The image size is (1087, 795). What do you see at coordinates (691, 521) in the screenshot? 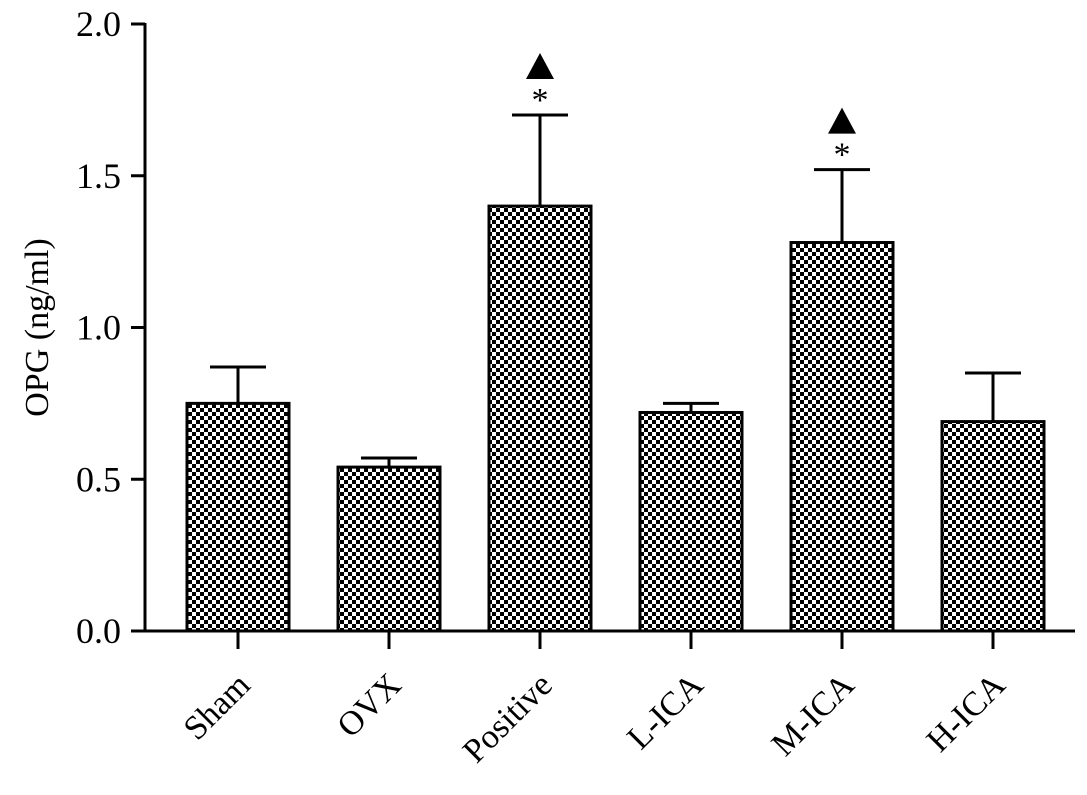
I see `bar-l-ica` at bounding box center [691, 521].